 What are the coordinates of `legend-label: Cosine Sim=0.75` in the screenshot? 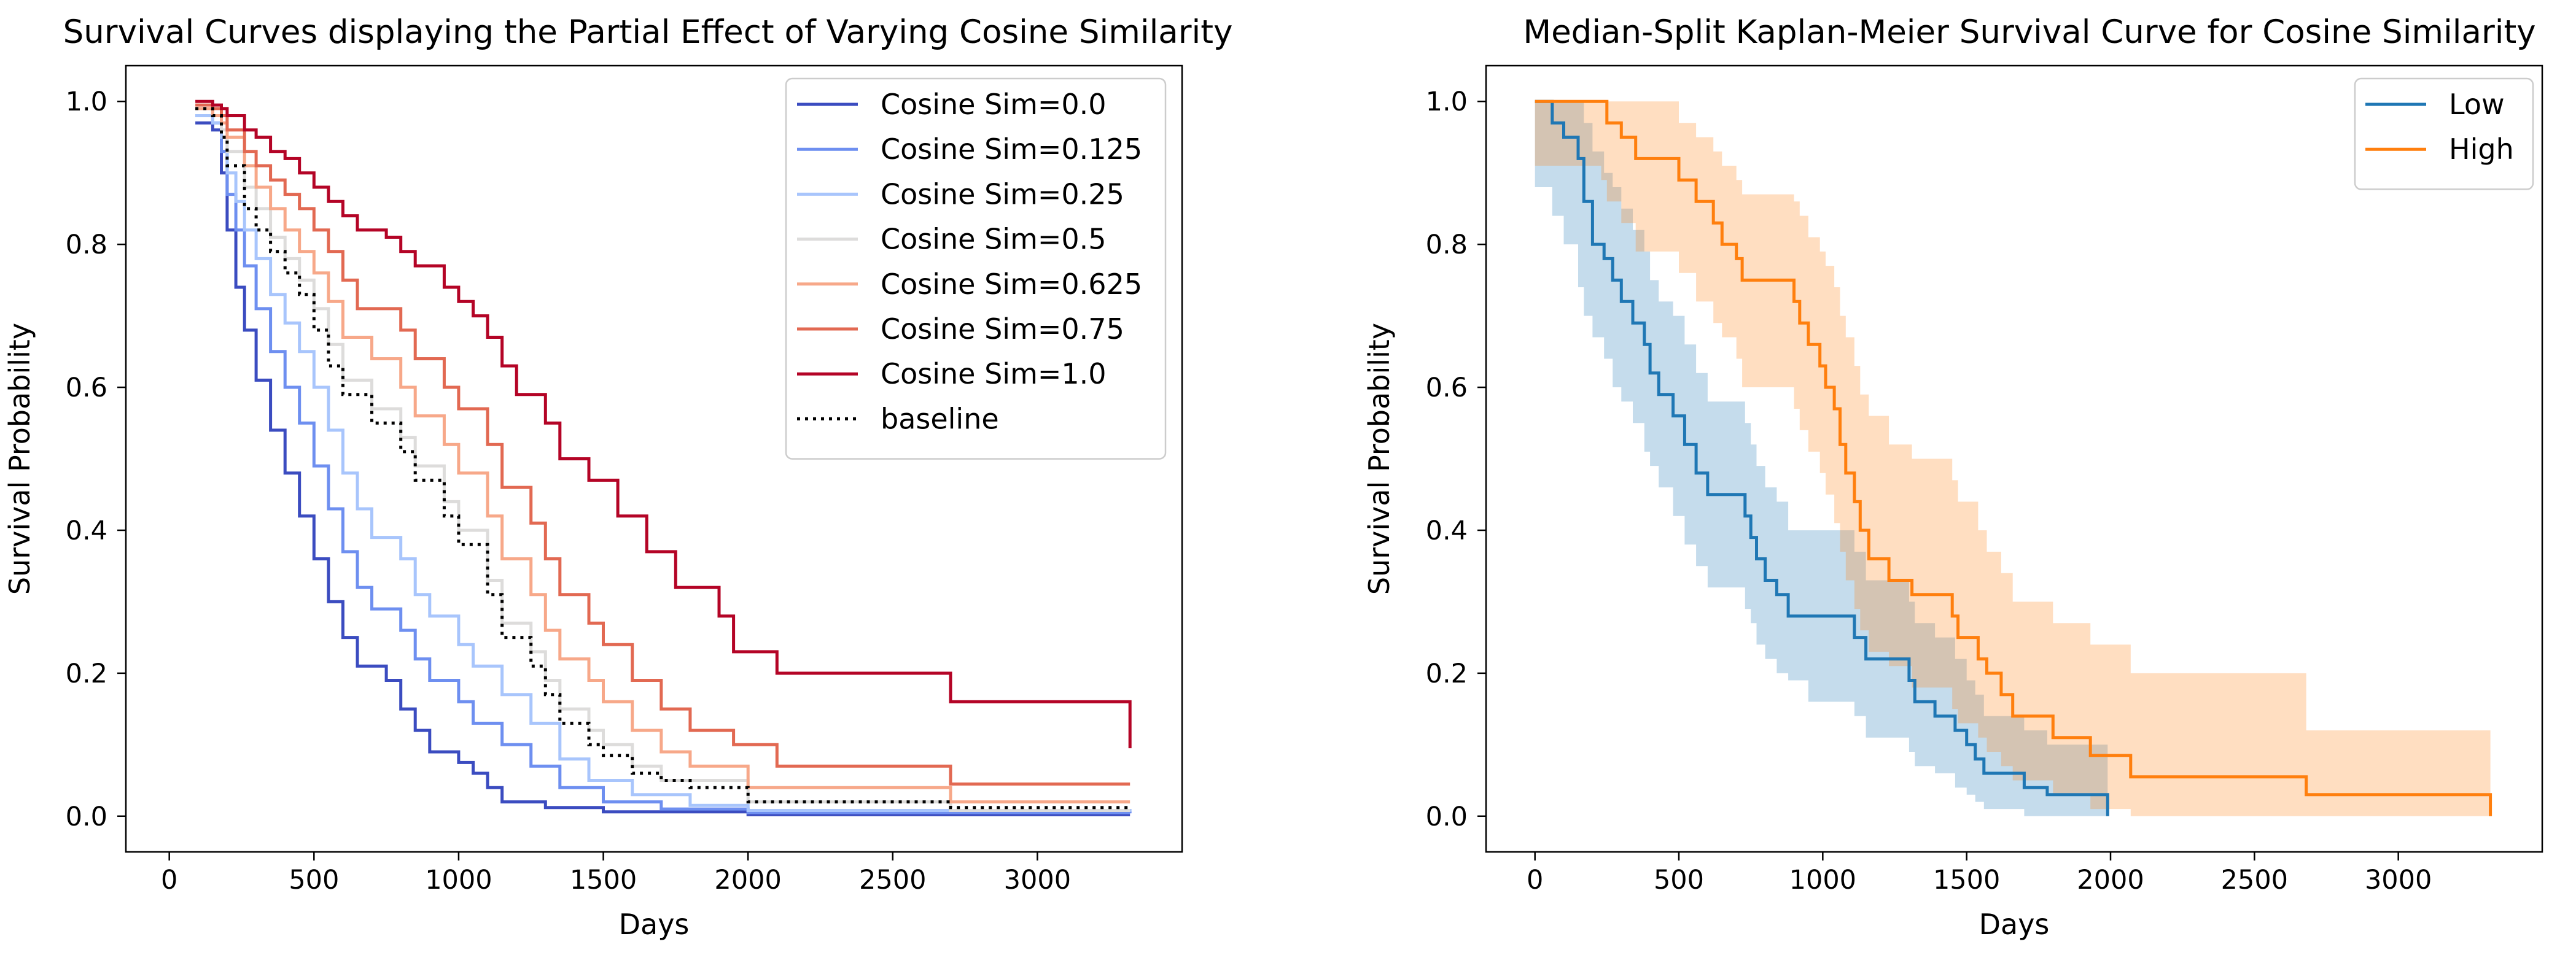 It's located at (1002, 329).